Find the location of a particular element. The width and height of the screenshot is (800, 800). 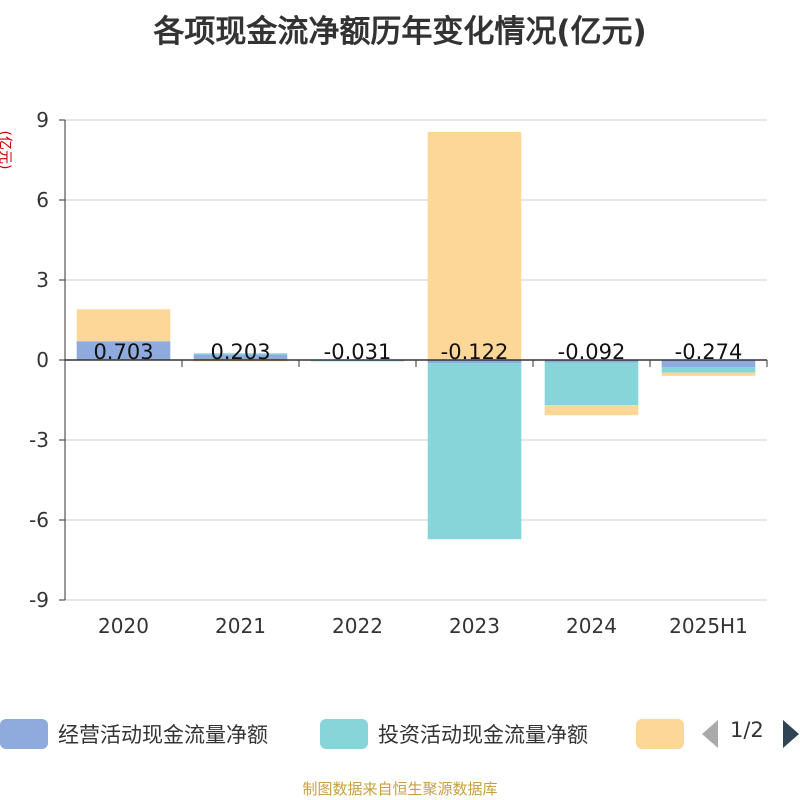

y-tick-label-0: 9 is located at coordinates (42, 120).